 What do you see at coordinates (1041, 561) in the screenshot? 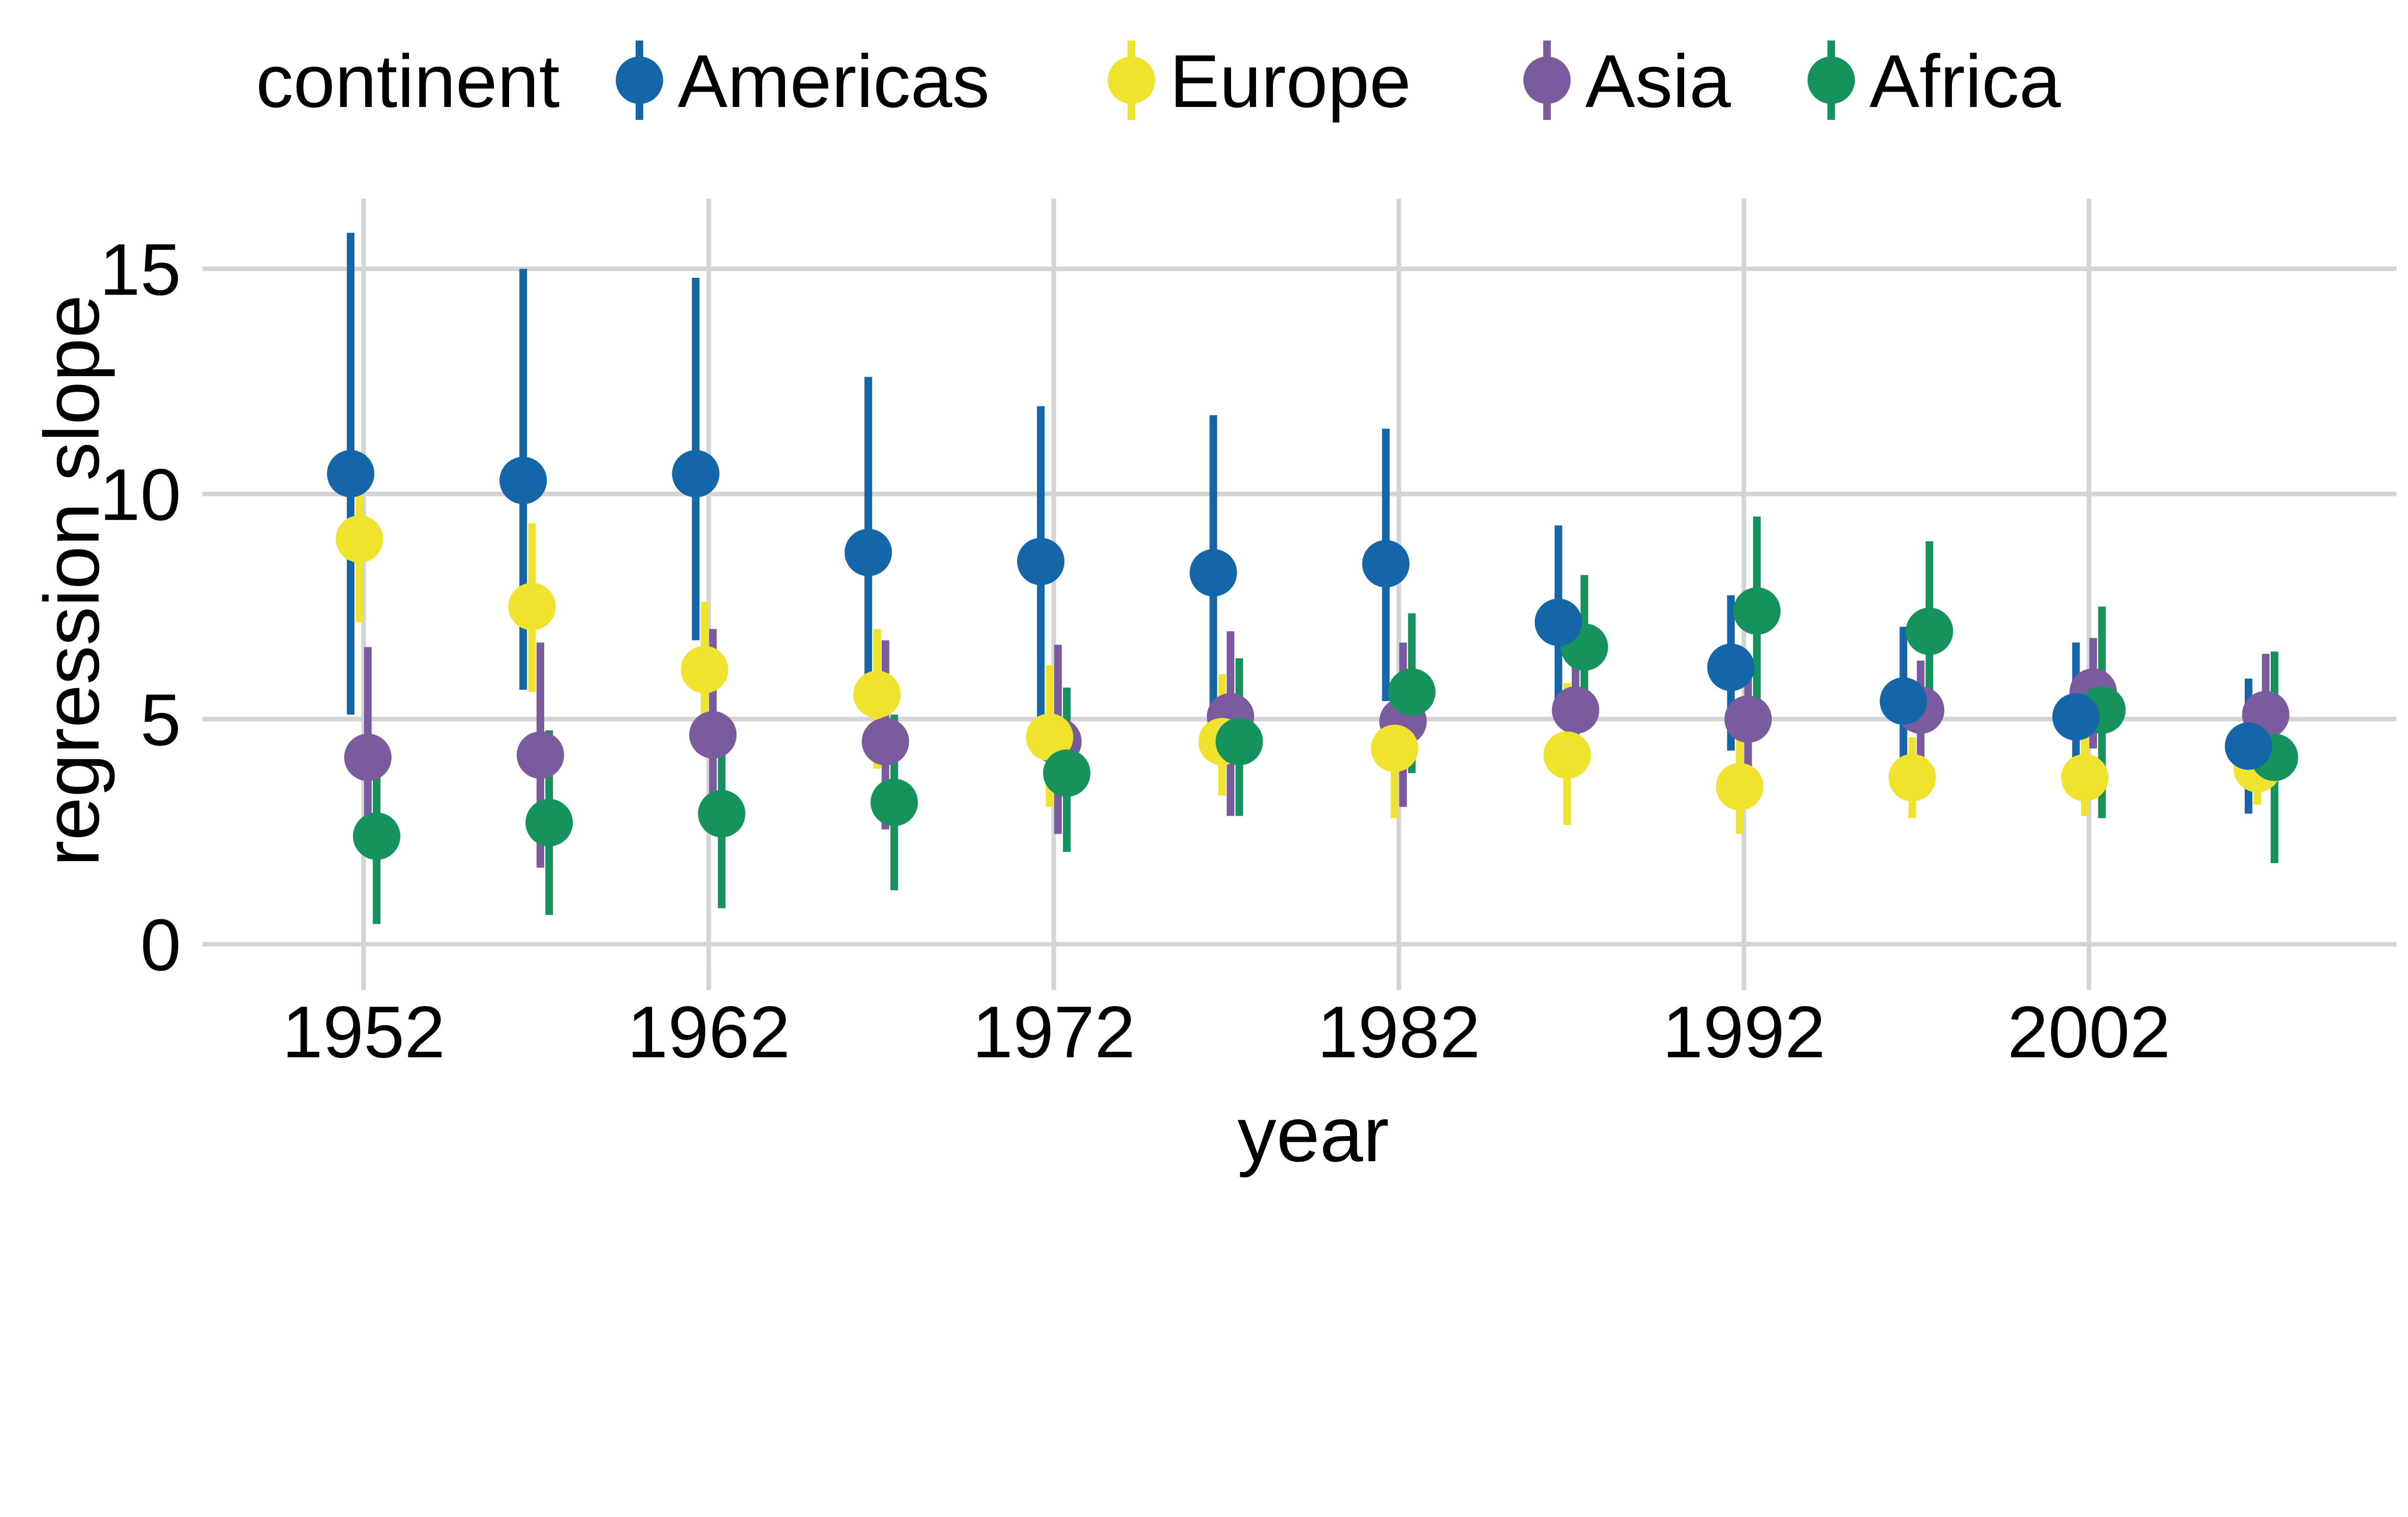
I see `point-americas-1972` at bounding box center [1041, 561].